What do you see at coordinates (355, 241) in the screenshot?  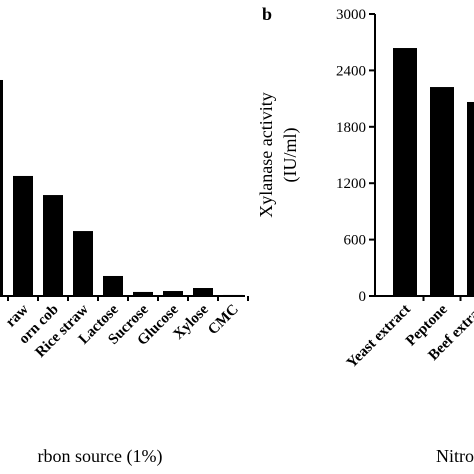 I see `y-tick-label: 600` at bounding box center [355, 241].